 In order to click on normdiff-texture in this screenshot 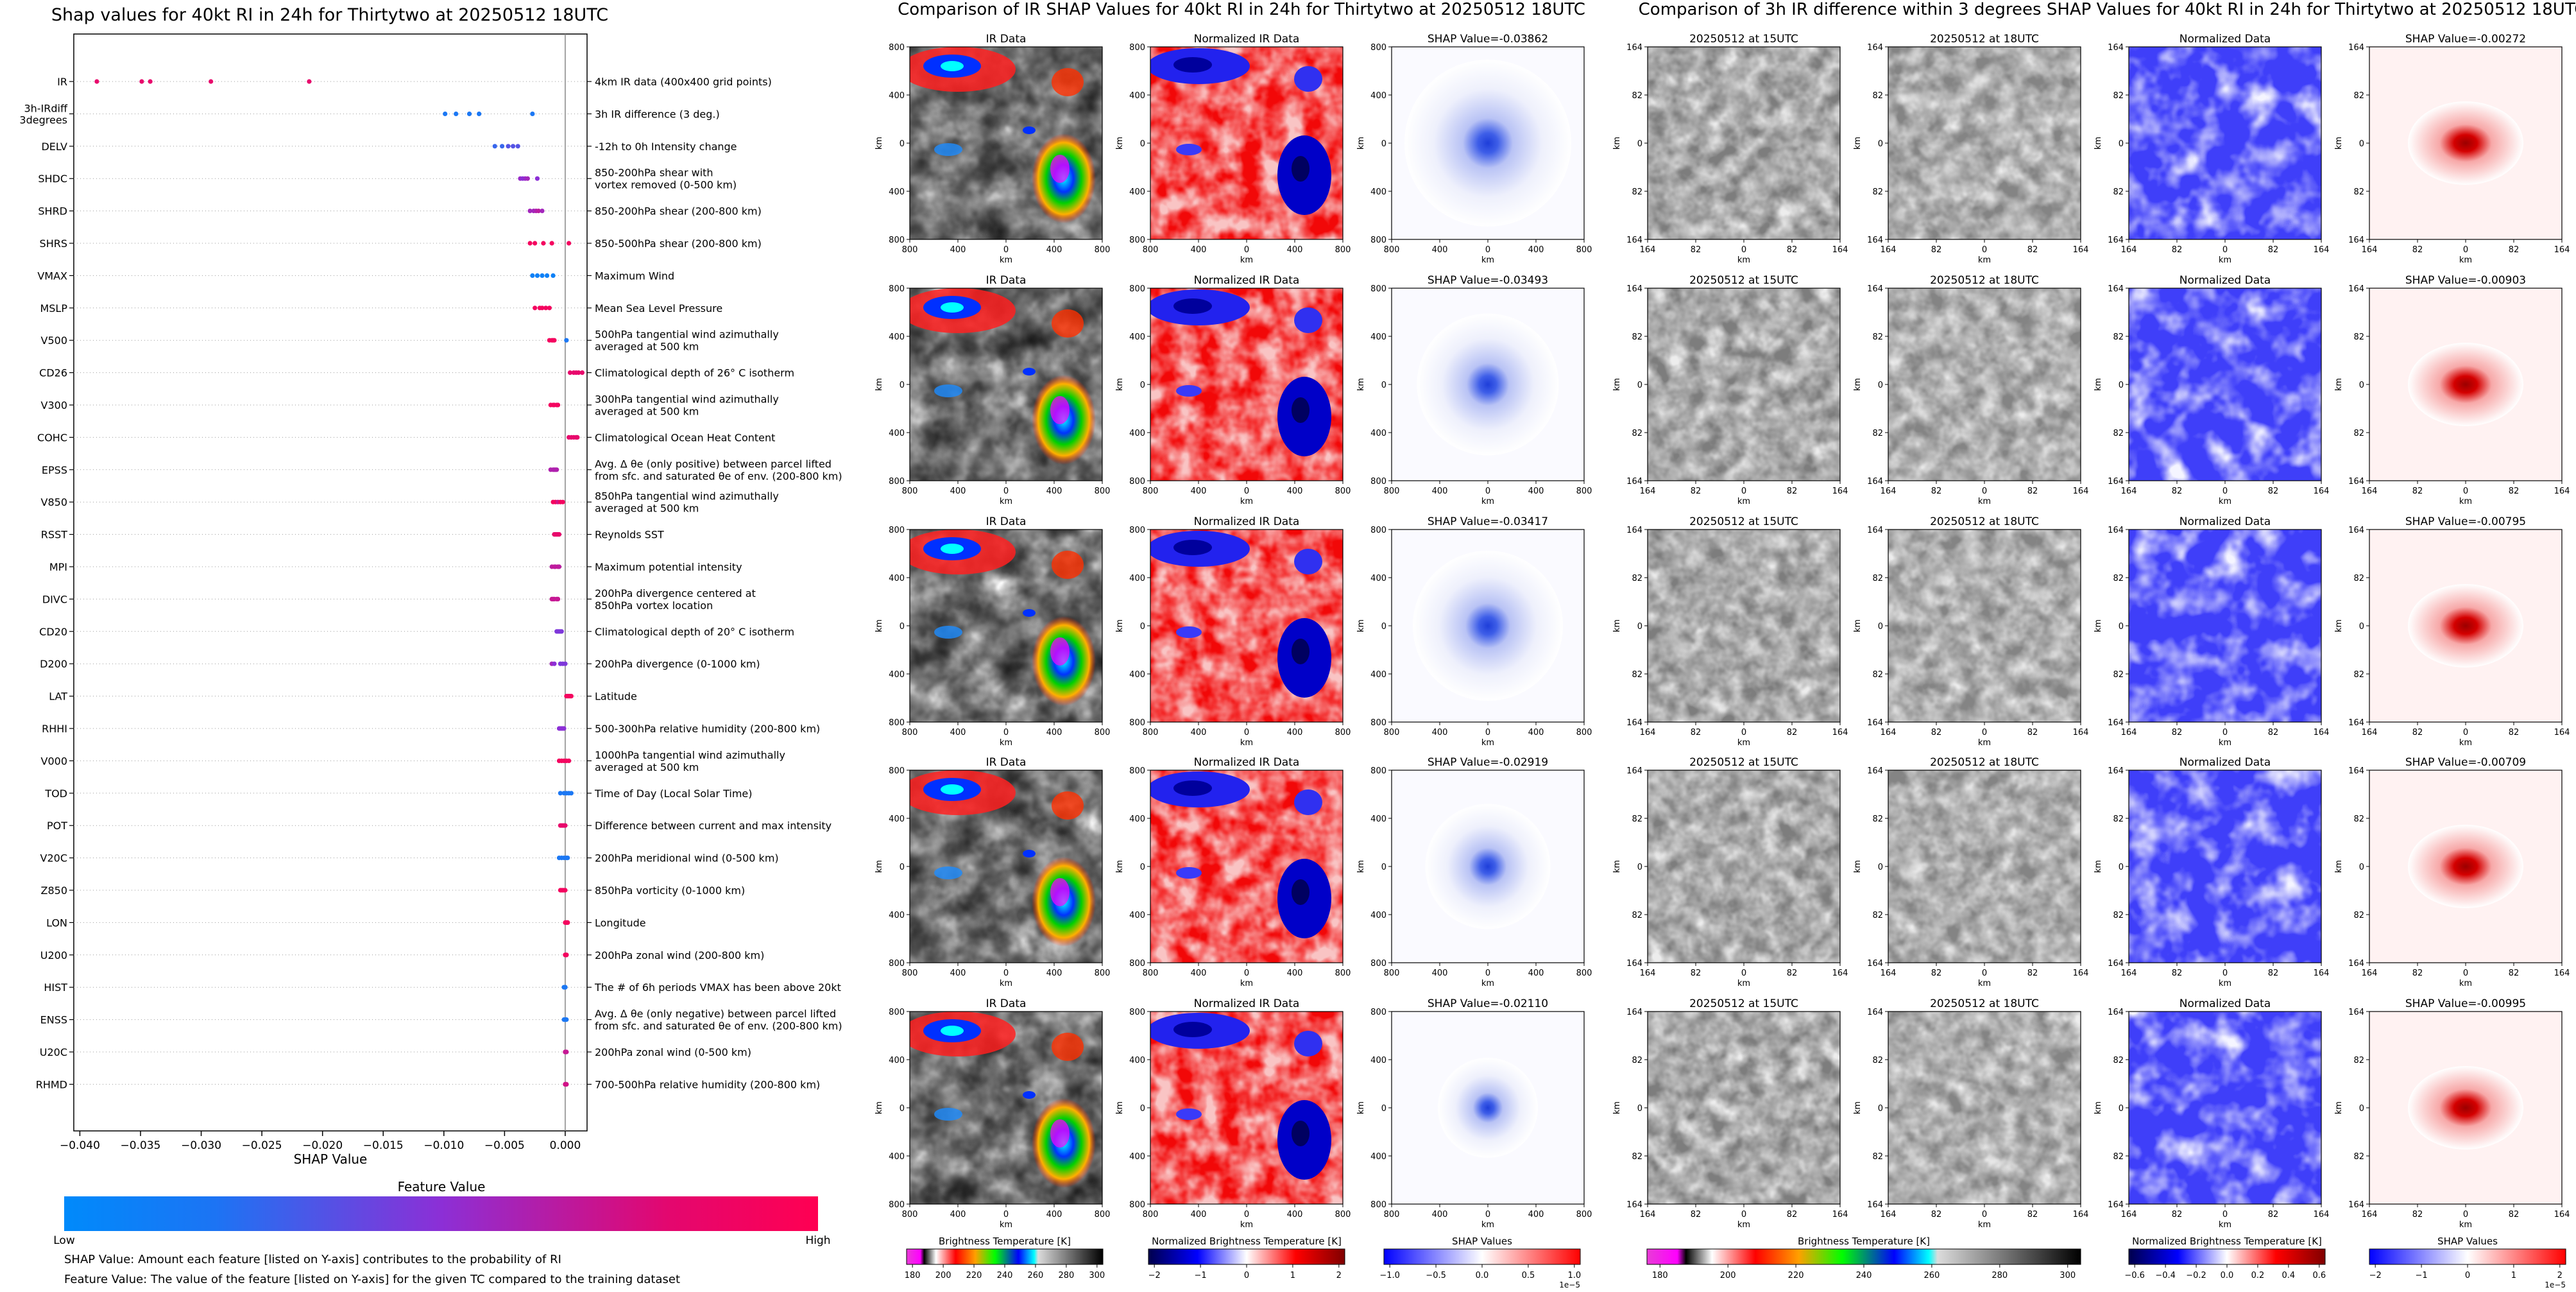, I will do `click(2225, 1108)`.